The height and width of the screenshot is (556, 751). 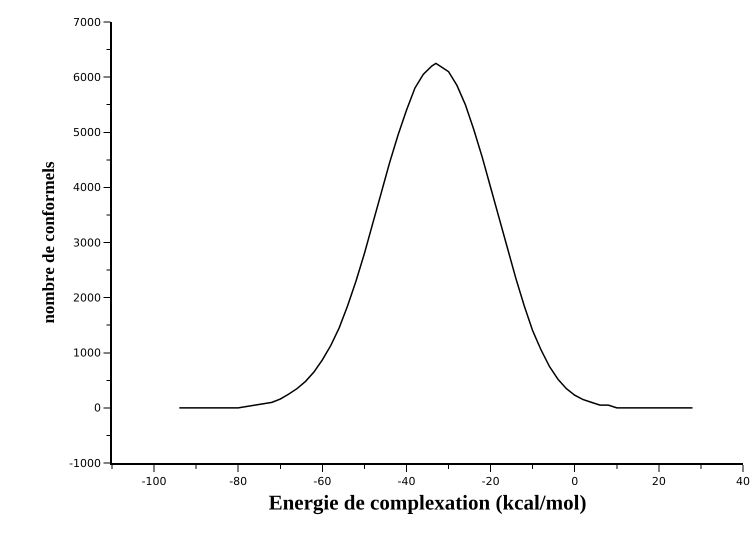 I want to click on y-axis-title: nombre de conformels, so click(x=48, y=242).